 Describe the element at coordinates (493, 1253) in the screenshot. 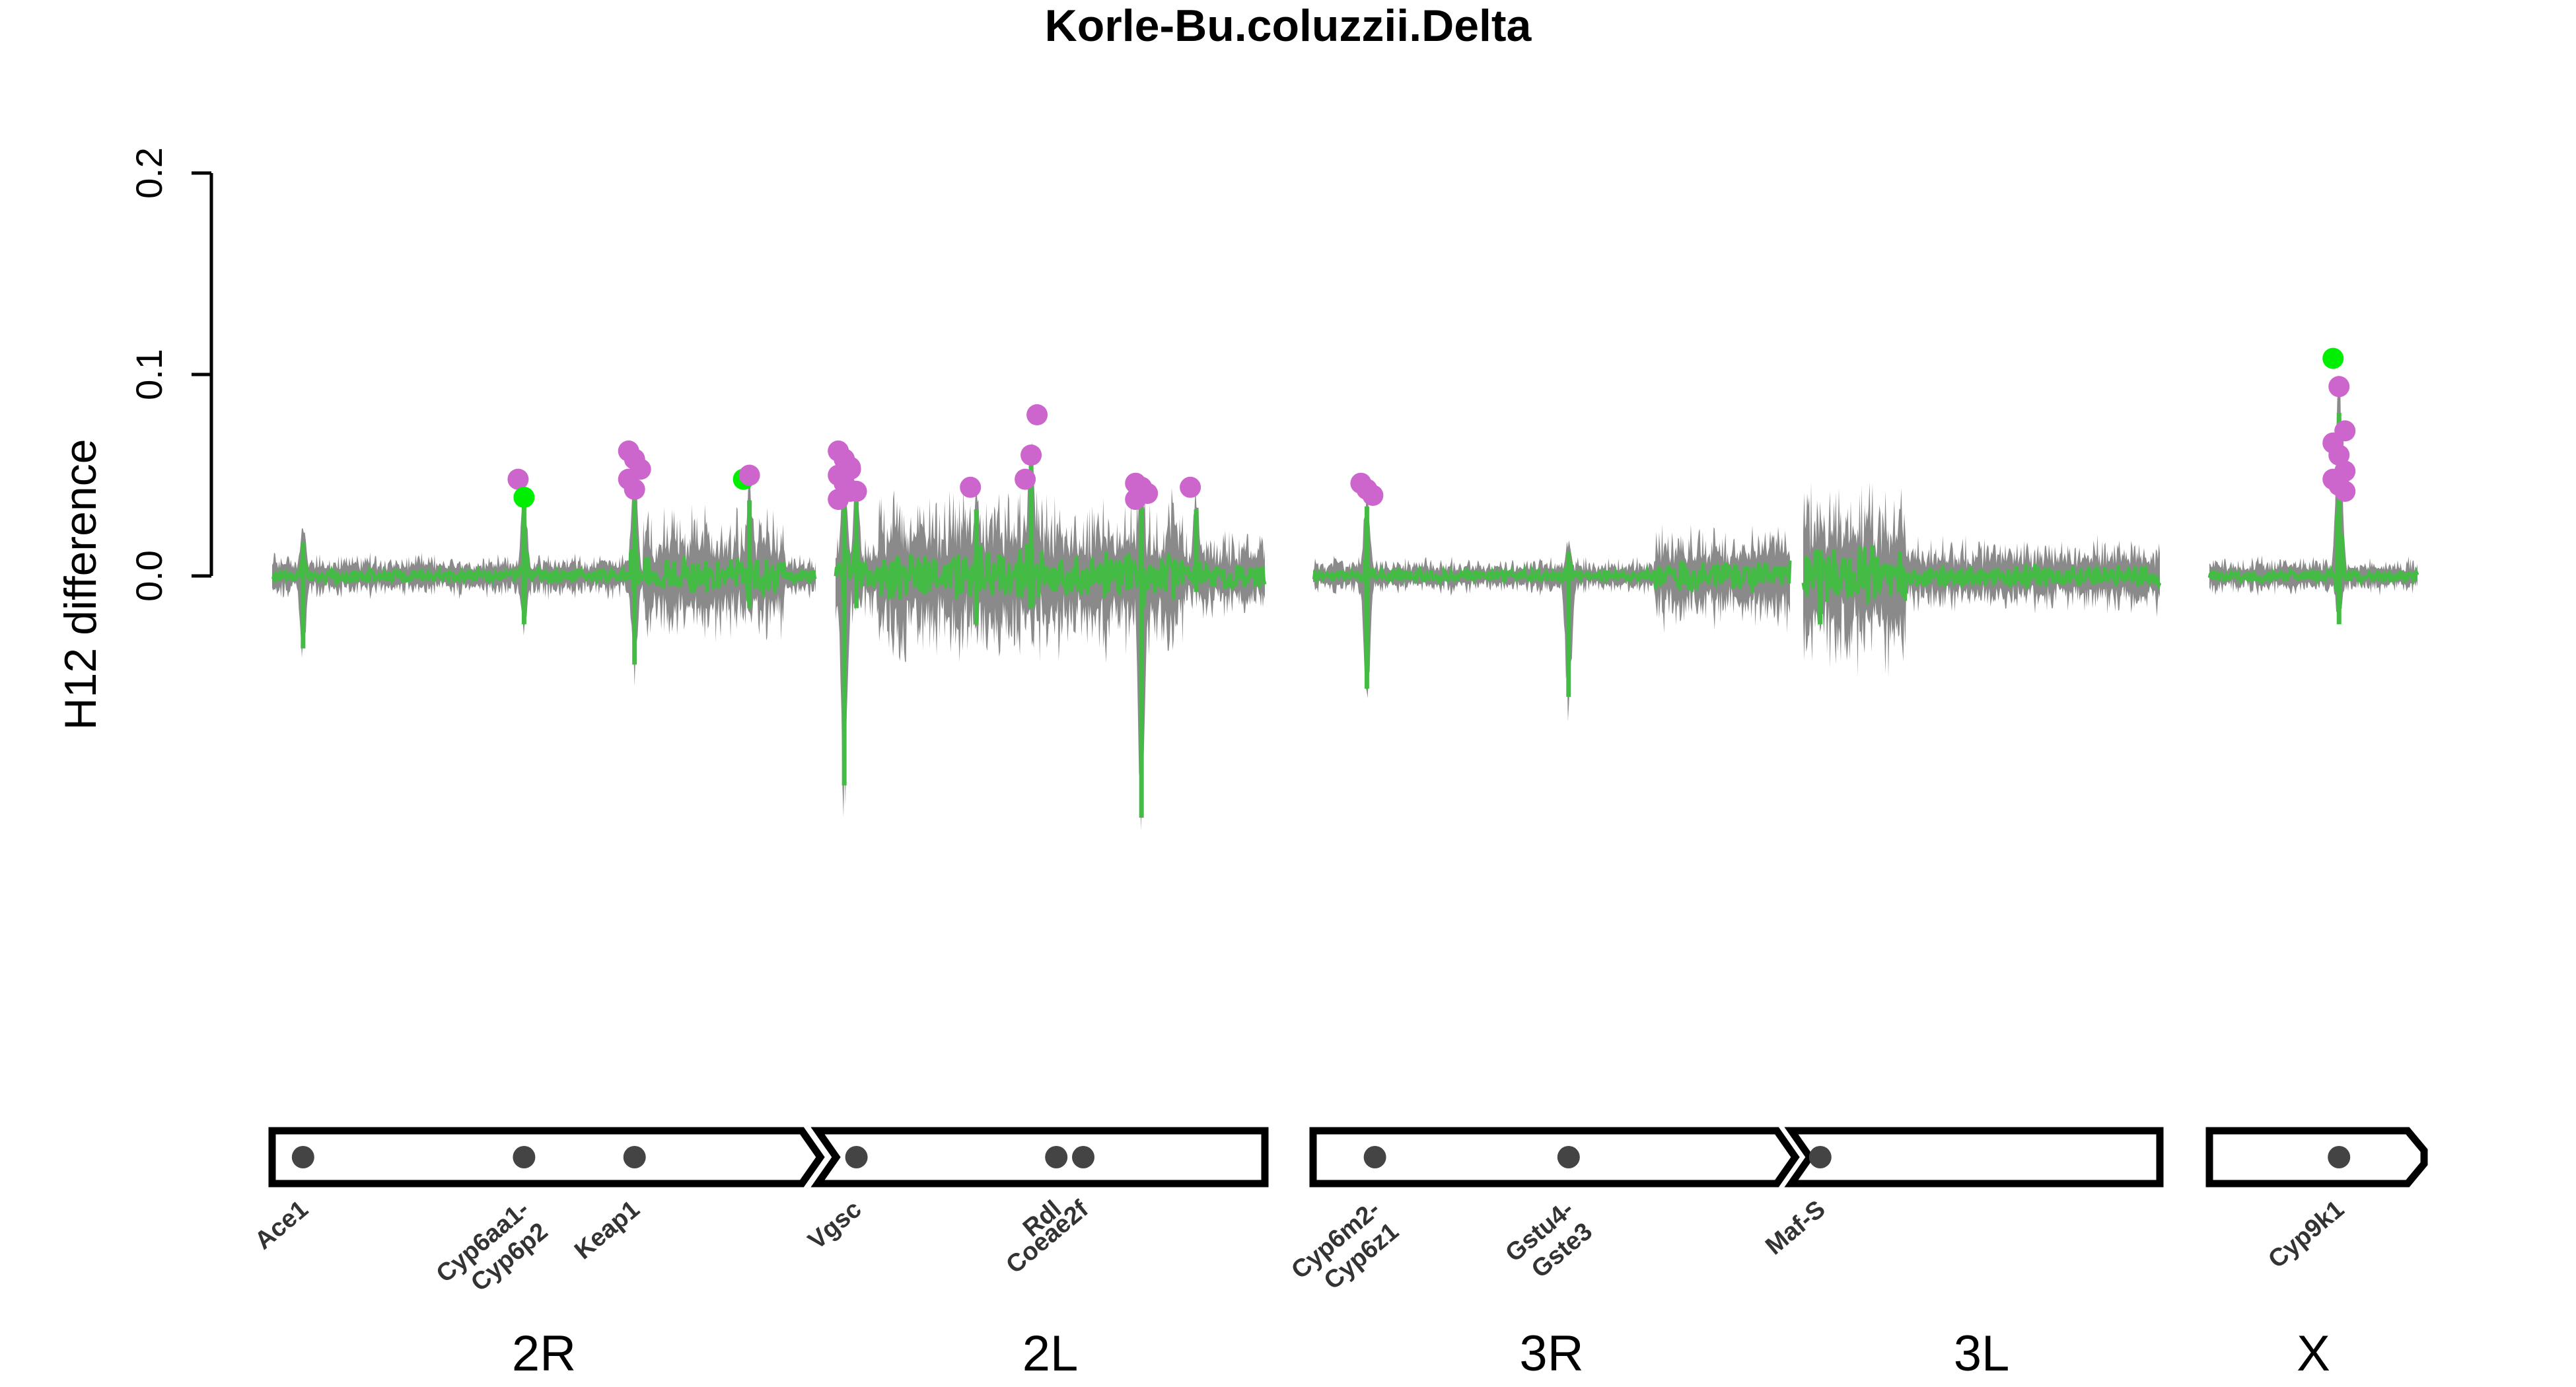

I see `gene-label: Cyp6aa1-Cyp6p2` at that location.